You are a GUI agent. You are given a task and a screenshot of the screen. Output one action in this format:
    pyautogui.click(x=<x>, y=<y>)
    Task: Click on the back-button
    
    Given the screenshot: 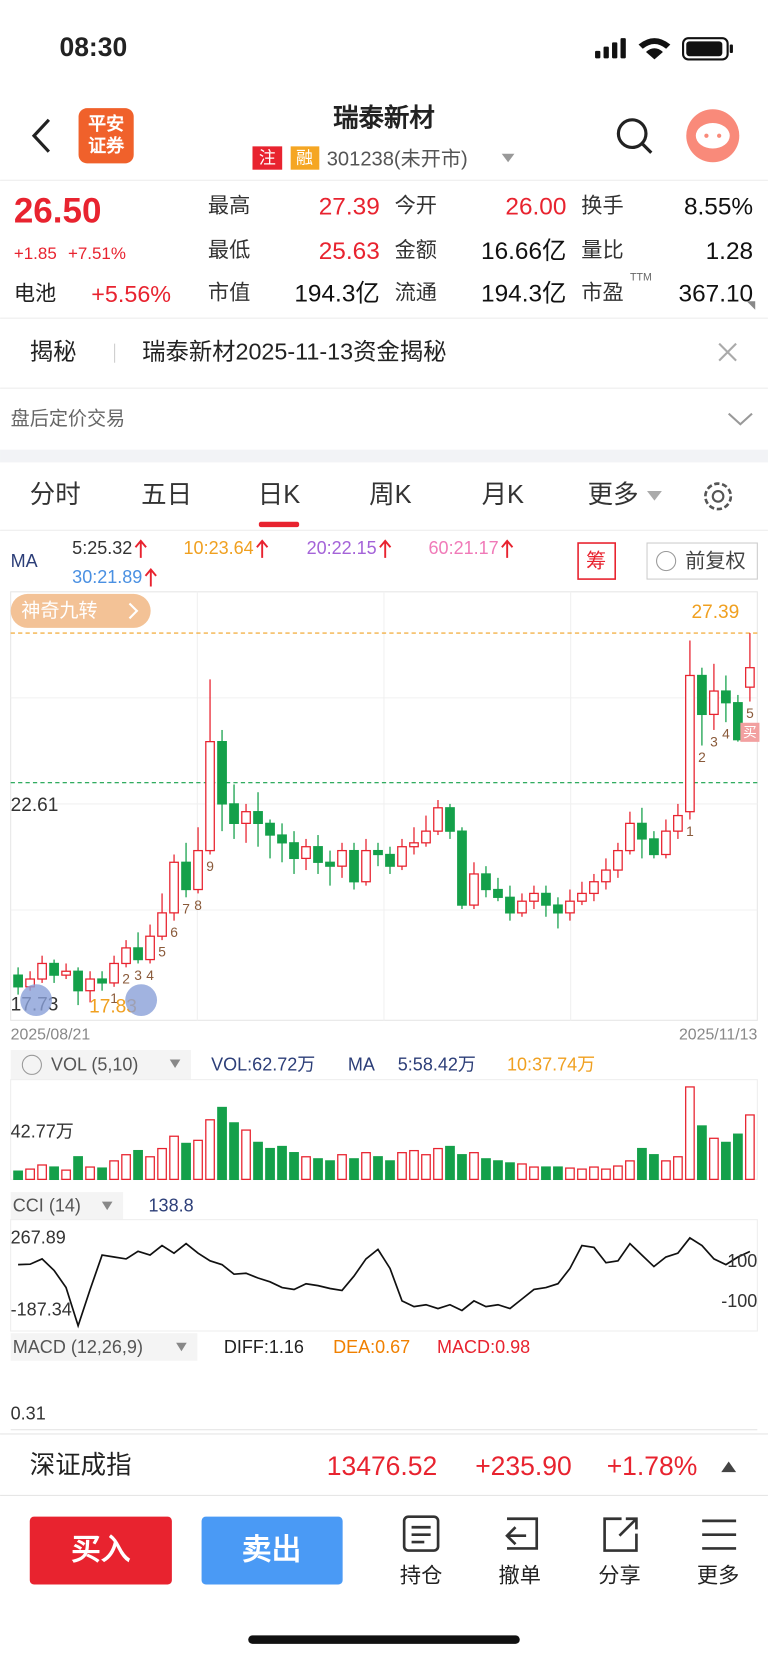 What is the action you would take?
    pyautogui.click(x=41, y=135)
    